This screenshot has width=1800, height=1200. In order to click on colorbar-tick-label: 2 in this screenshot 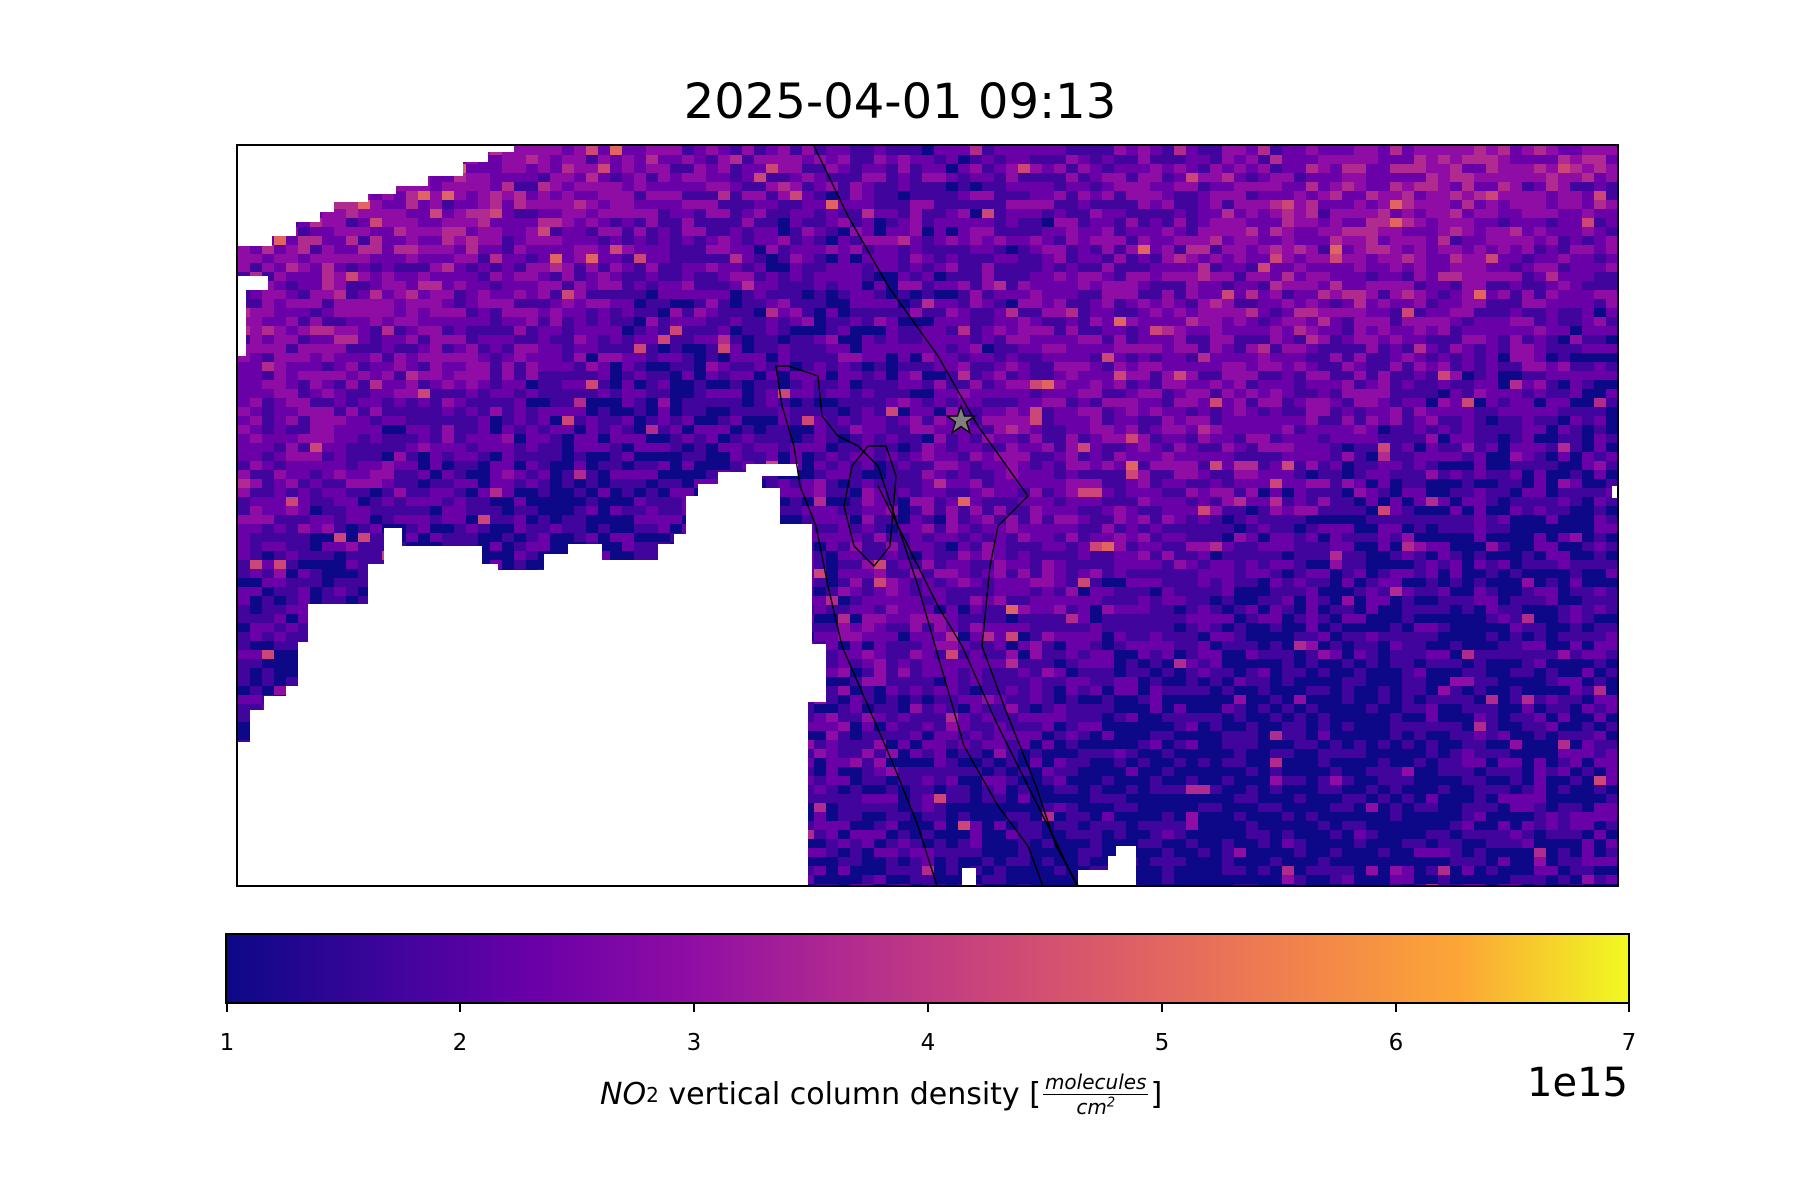, I will do `click(460, 1043)`.